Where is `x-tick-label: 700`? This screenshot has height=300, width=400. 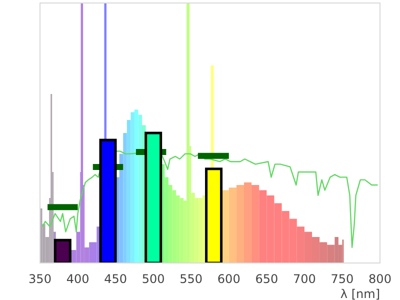
x-tick-label: 700 is located at coordinates (304, 279).